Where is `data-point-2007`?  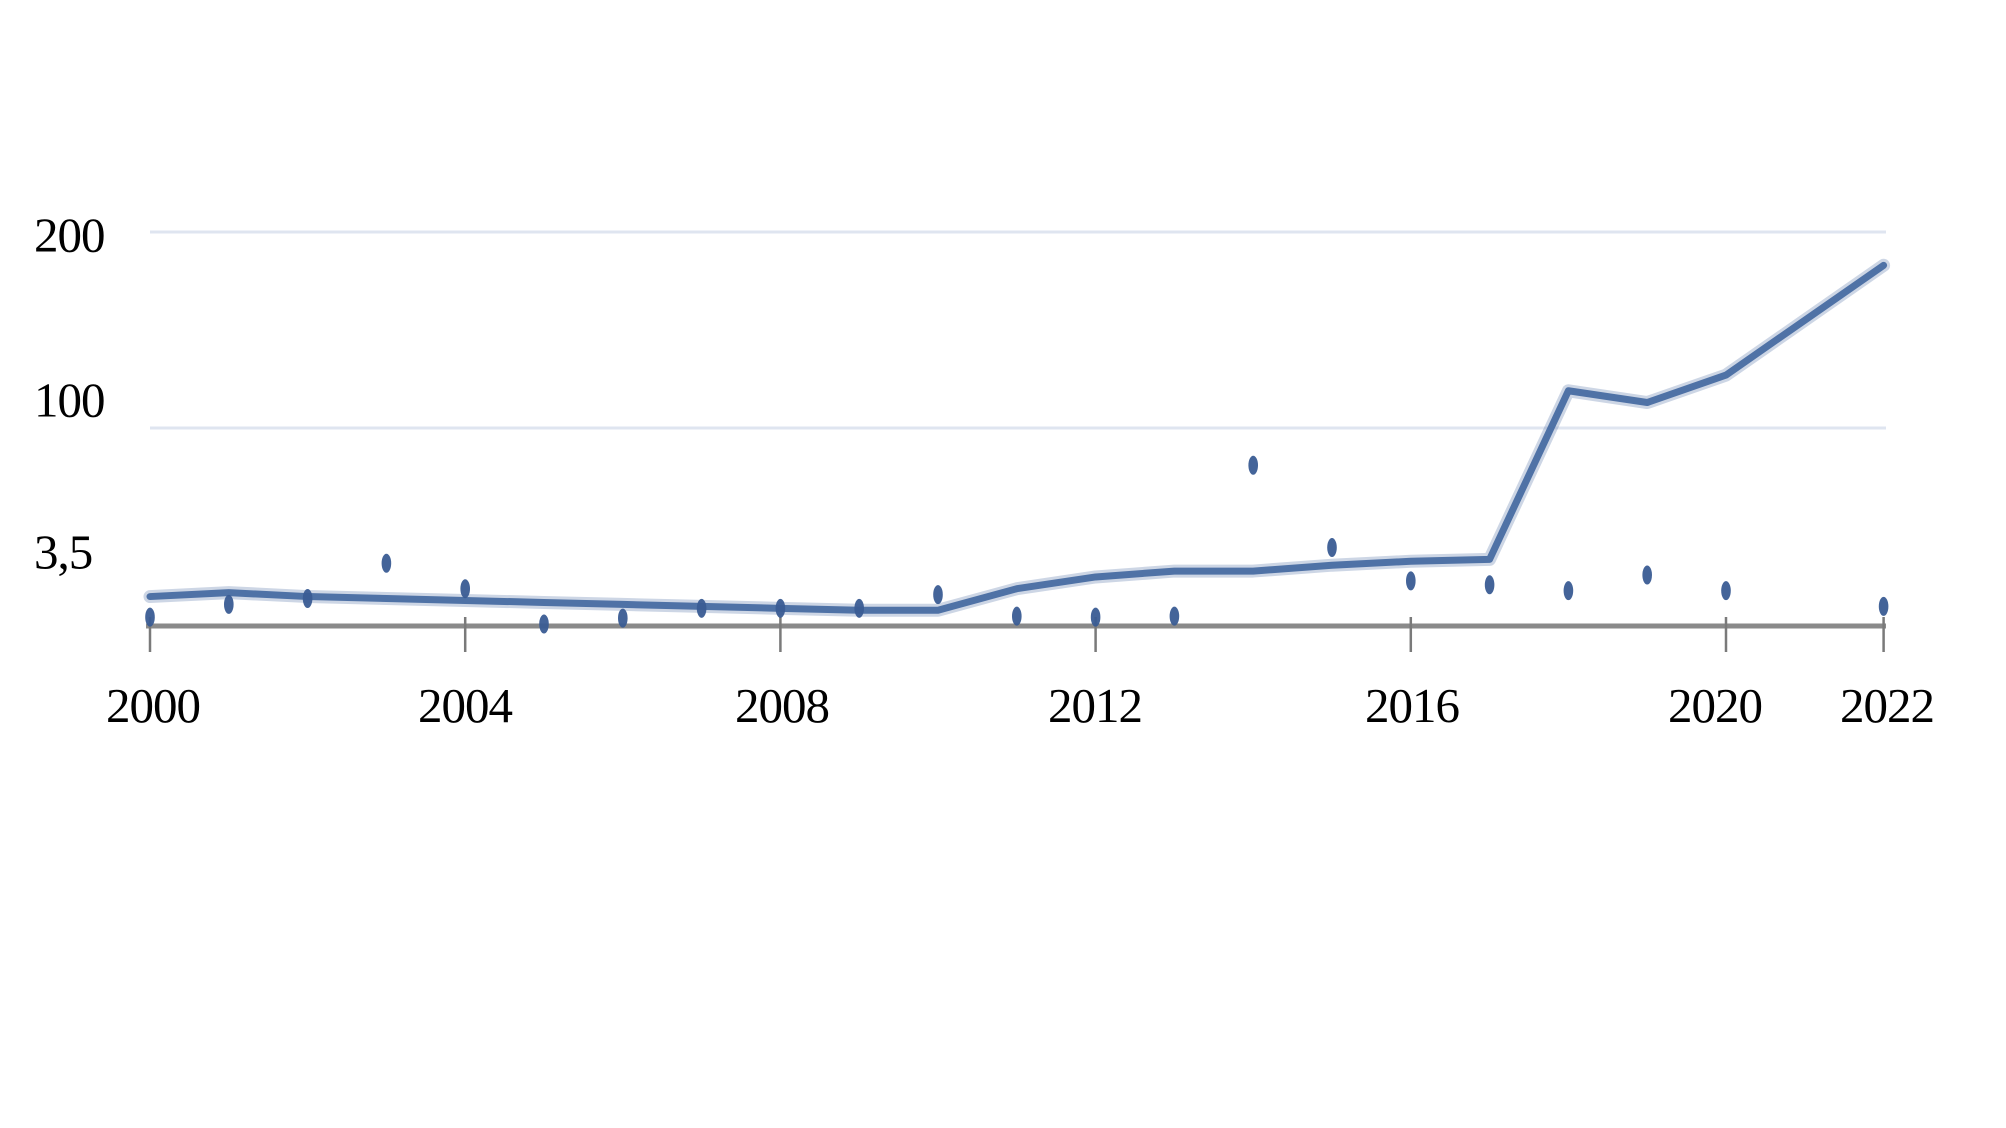 data-point-2007 is located at coordinates (701, 608).